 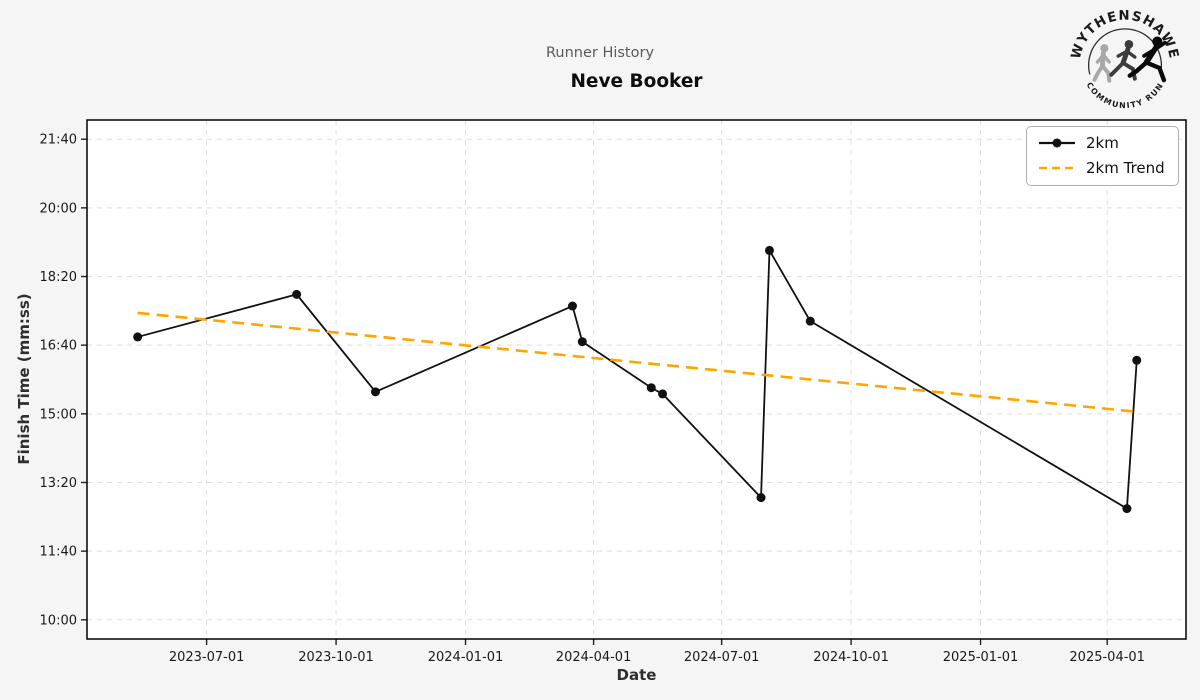 I want to click on svg-text: COMMUNITY RUN, so click(x=1125, y=95).